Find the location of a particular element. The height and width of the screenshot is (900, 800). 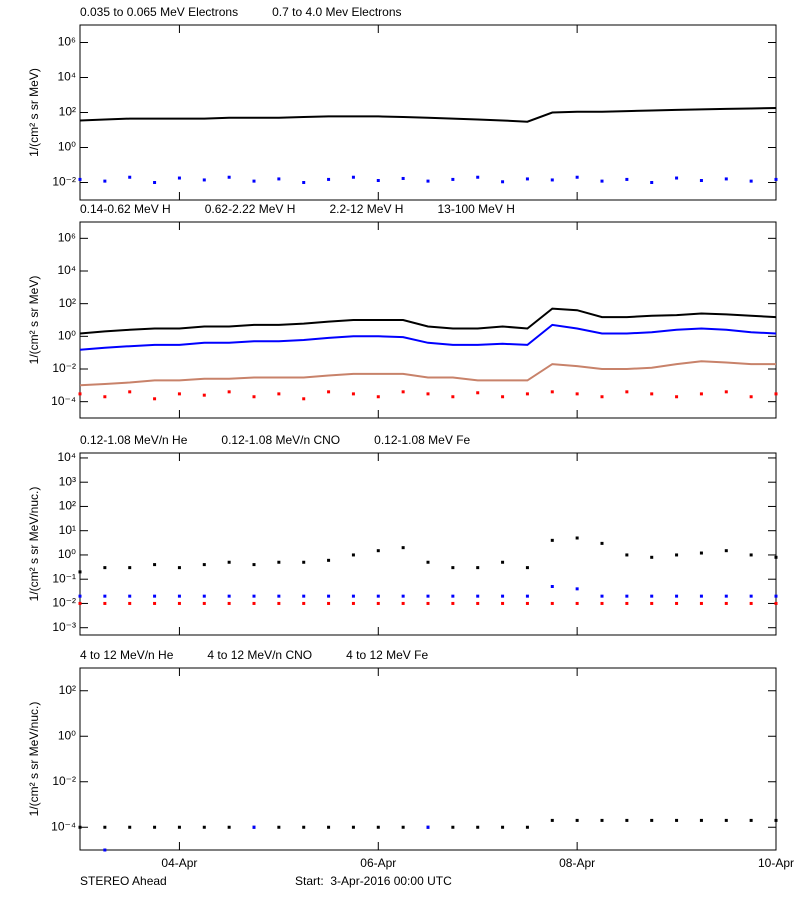

y-tick-label: 10¹ is located at coordinates (67, 530).